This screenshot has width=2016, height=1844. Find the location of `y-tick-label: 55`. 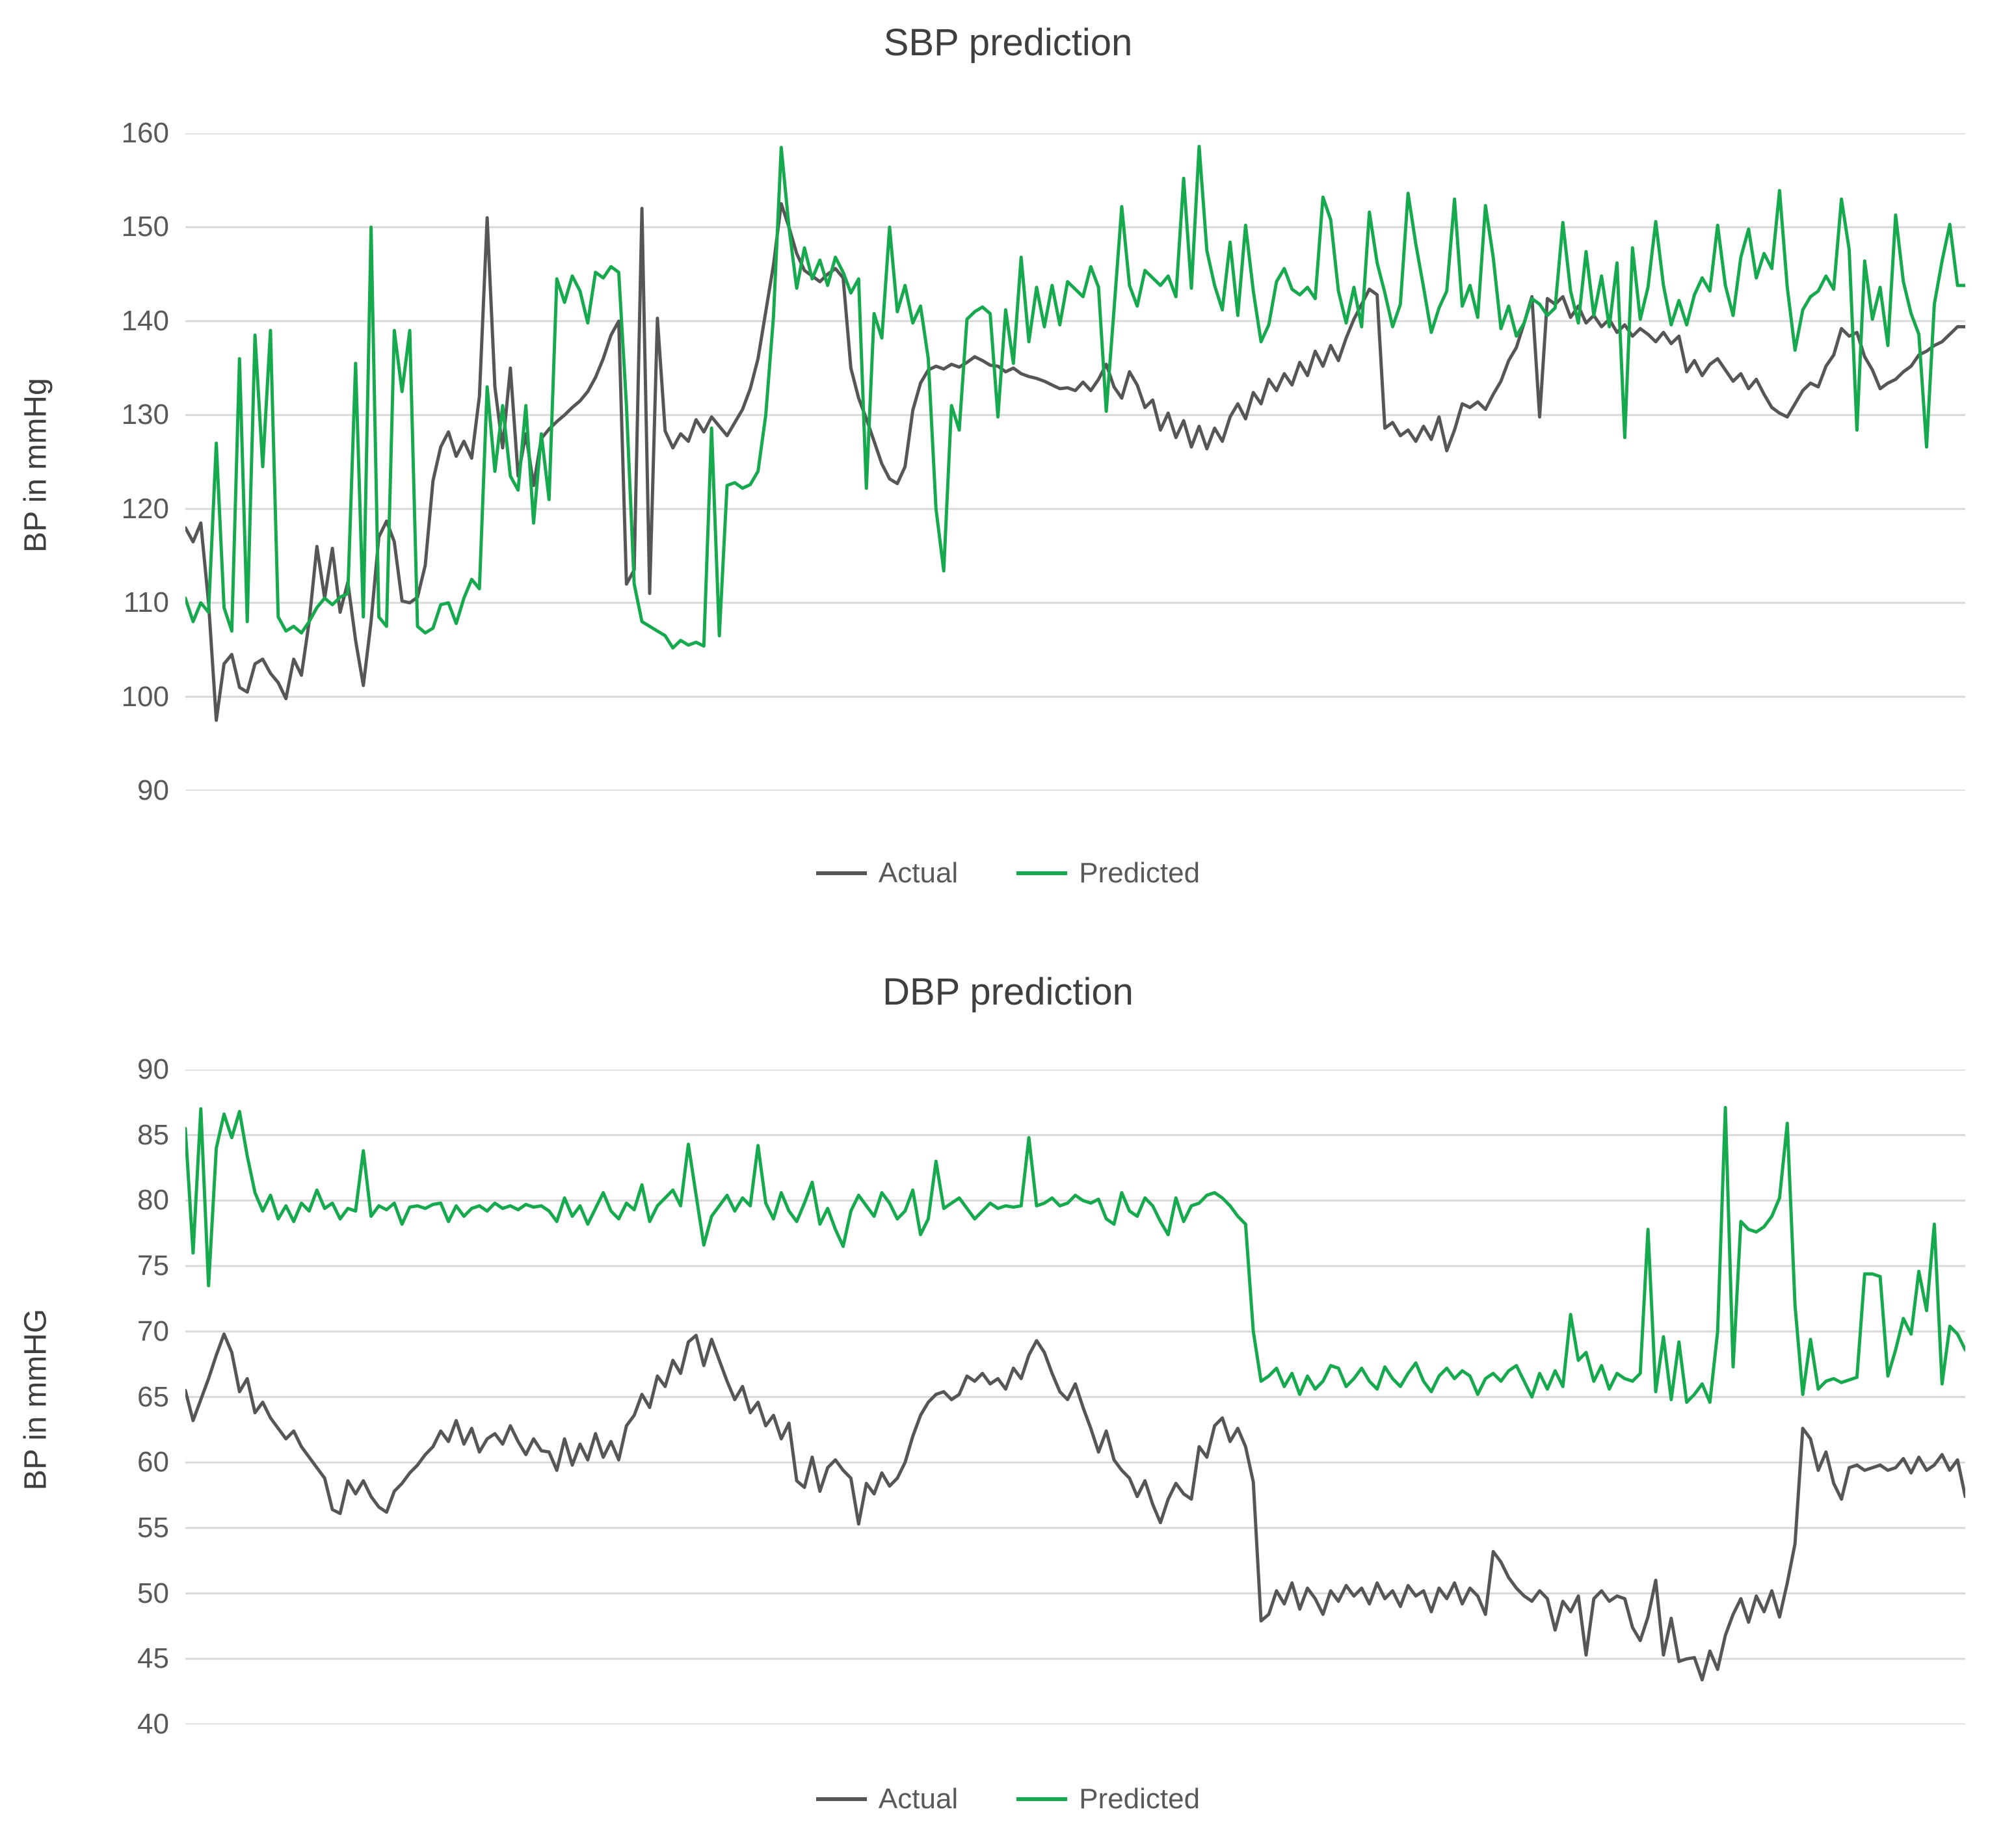

y-tick-label: 55 is located at coordinates (153, 1527).